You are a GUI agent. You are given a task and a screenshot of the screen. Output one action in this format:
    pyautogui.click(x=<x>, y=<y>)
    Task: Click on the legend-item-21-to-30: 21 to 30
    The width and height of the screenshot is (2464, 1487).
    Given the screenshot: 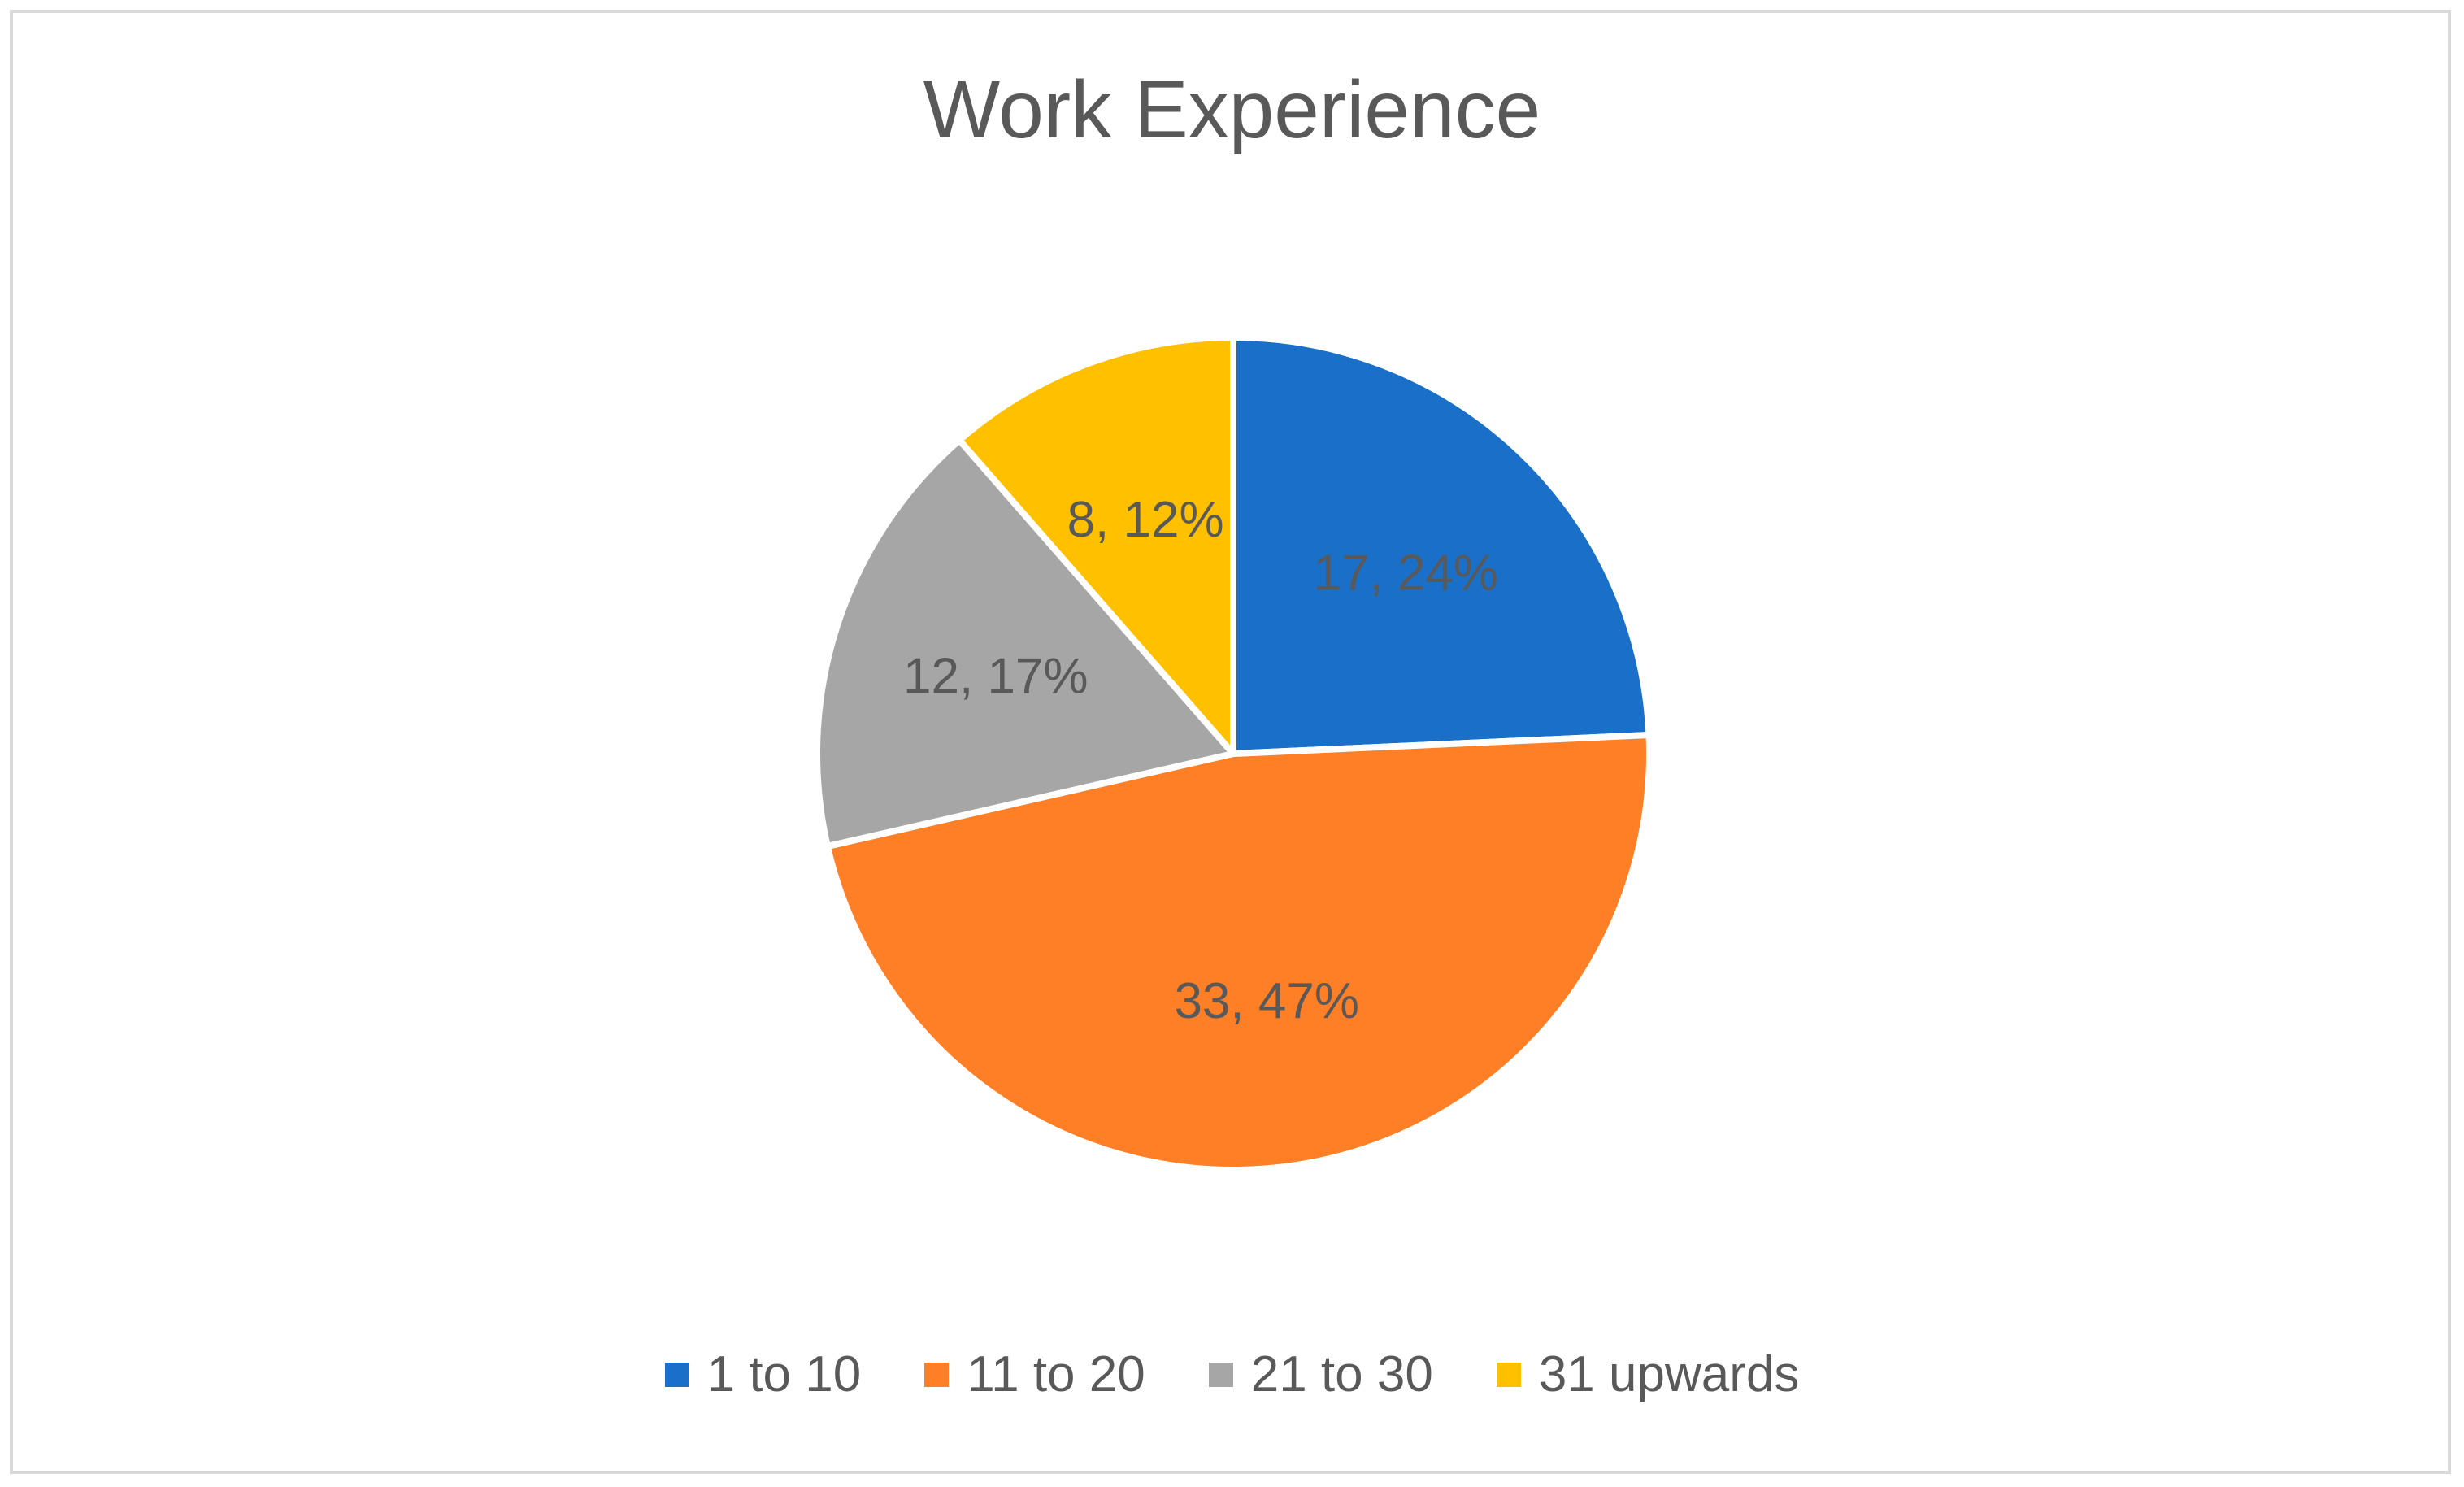 What is the action you would take?
    pyautogui.click(x=1320, y=1375)
    